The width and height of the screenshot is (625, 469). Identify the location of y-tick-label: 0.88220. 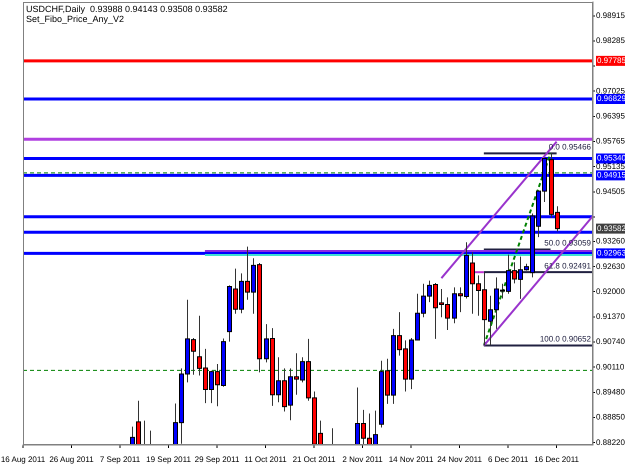
(610, 442).